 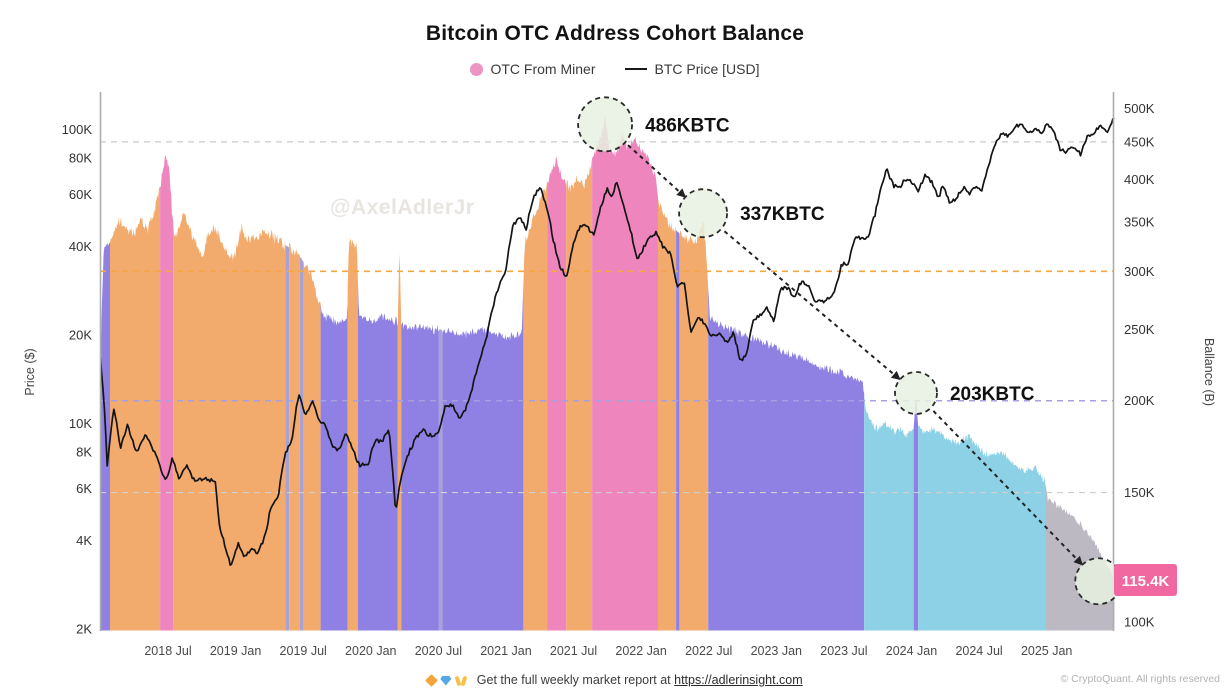 What do you see at coordinates (1139, 400) in the screenshot?
I see `right-tick-200k: 200K` at bounding box center [1139, 400].